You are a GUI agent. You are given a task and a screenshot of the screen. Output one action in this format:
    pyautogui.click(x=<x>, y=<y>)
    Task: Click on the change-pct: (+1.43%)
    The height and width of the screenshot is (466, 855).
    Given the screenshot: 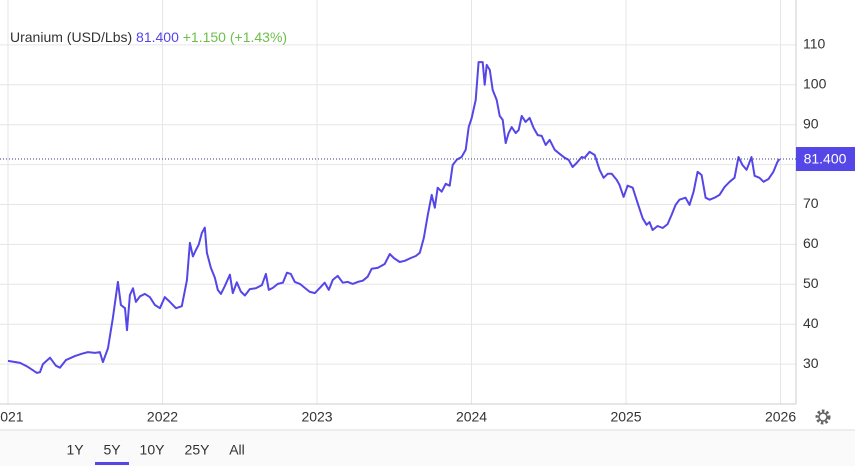 What is the action you would take?
    pyautogui.click(x=258, y=37)
    